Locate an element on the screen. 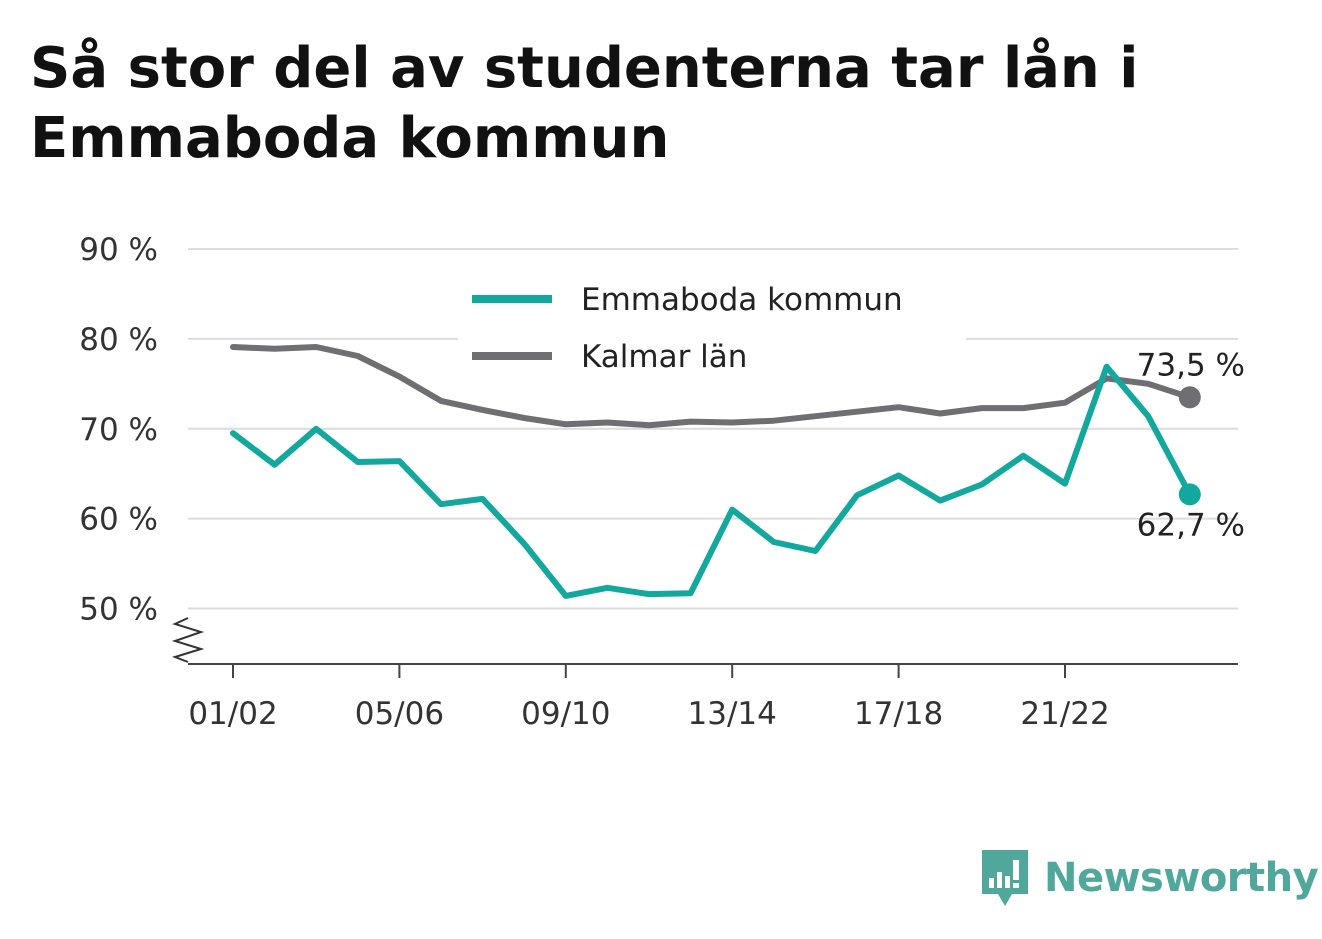  brand-logo: Newsworthy is located at coordinates (1149, 878).